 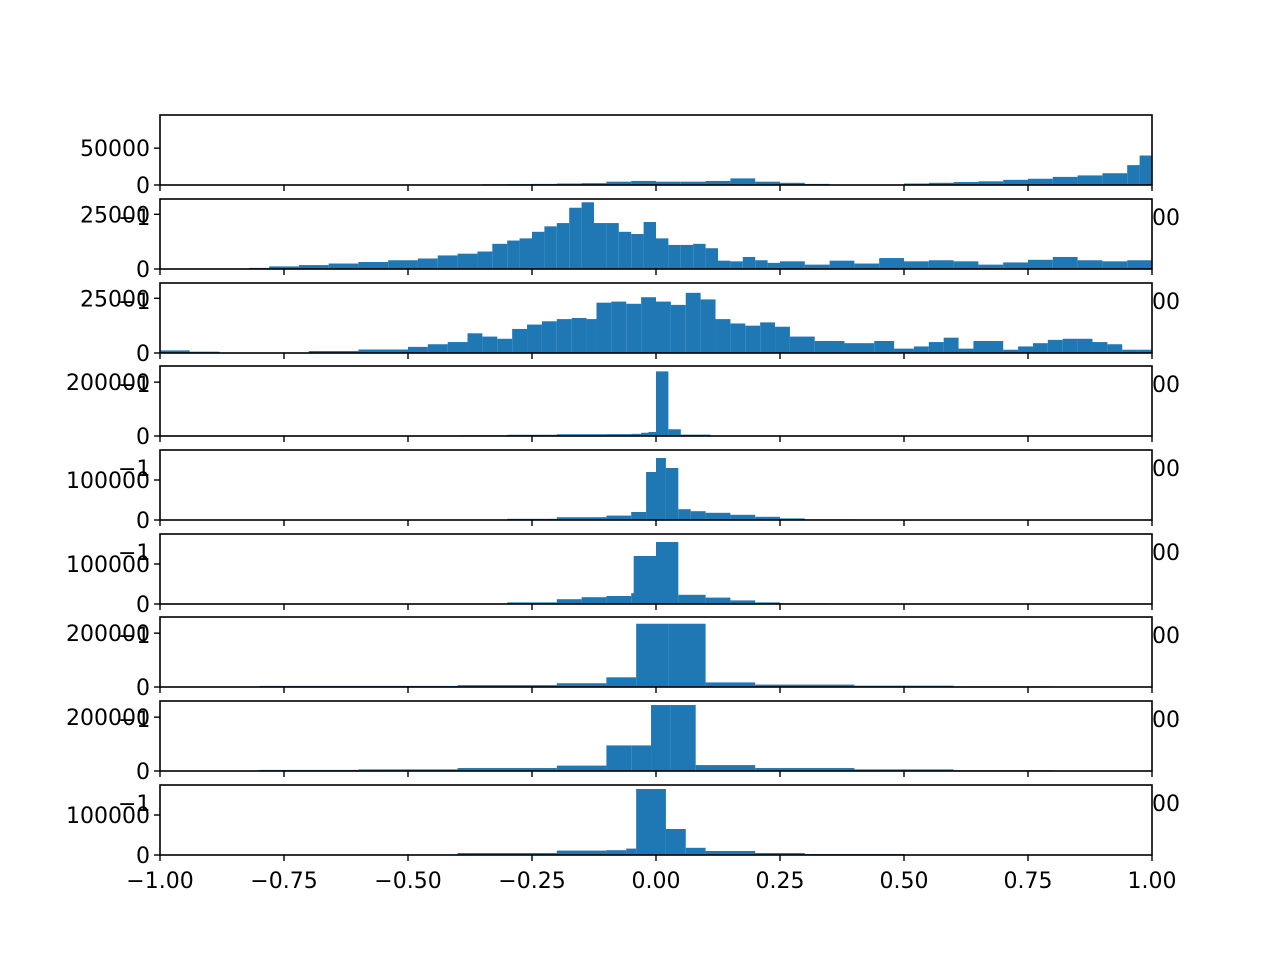 I want to click on x-tick-label: 0.25, so click(x=780, y=881).